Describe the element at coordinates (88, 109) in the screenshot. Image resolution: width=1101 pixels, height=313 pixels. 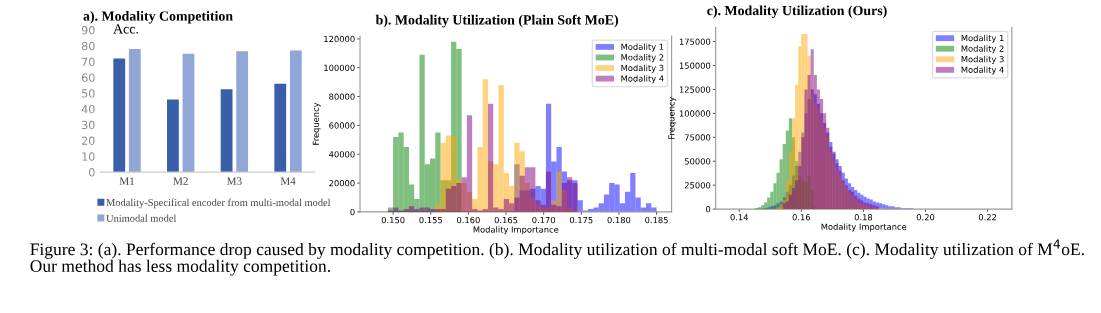
I see `y-tick-label: 40` at that location.